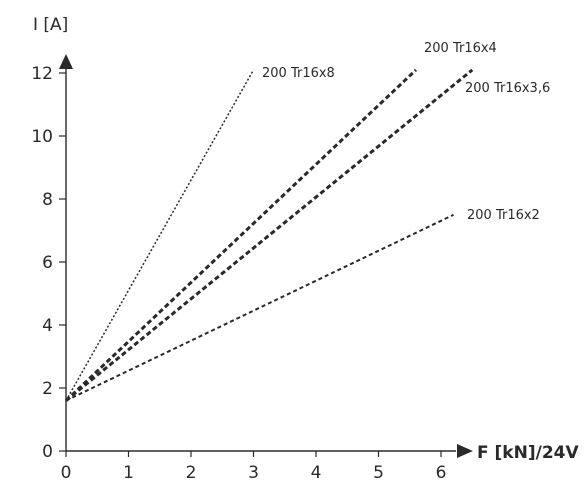 The width and height of the screenshot is (588, 492). What do you see at coordinates (47, 452) in the screenshot?
I see `y-tick-label: 0` at bounding box center [47, 452].